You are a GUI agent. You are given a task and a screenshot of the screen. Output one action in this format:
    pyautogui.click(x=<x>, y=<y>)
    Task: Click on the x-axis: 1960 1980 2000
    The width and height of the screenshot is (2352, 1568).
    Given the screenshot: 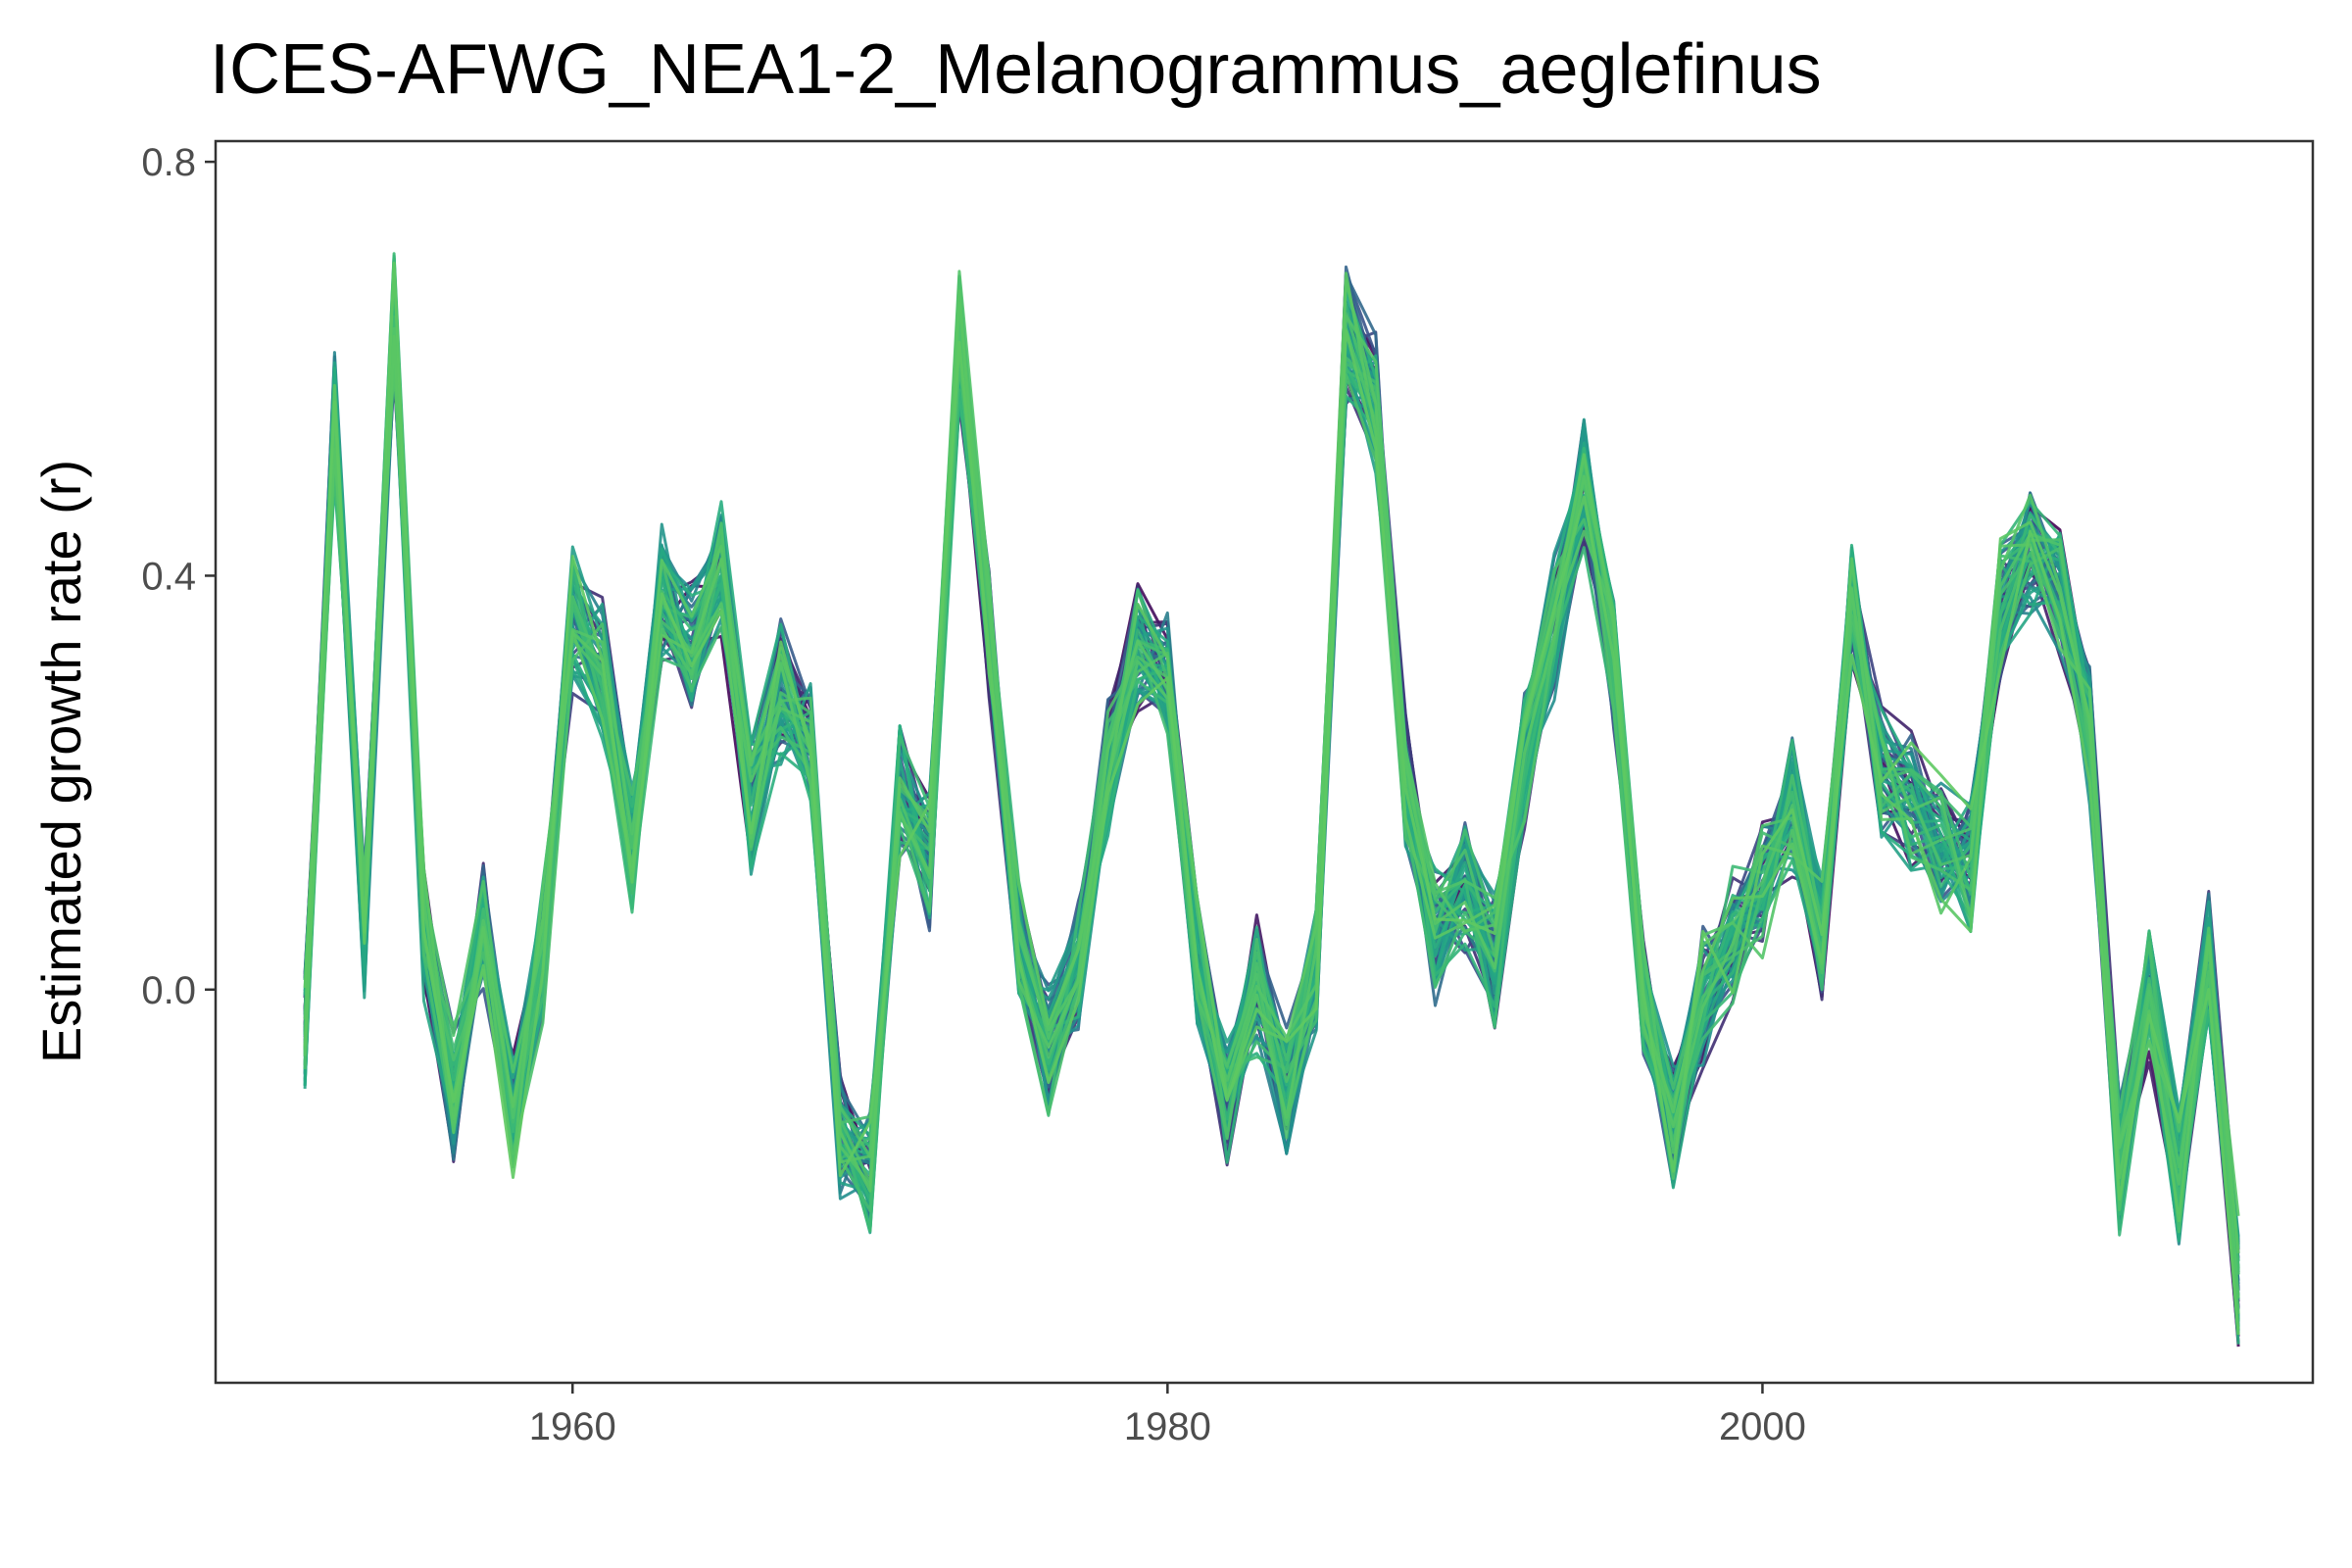 What is the action you would take?
    pyautogui.click(x=1167, y=1415)
    